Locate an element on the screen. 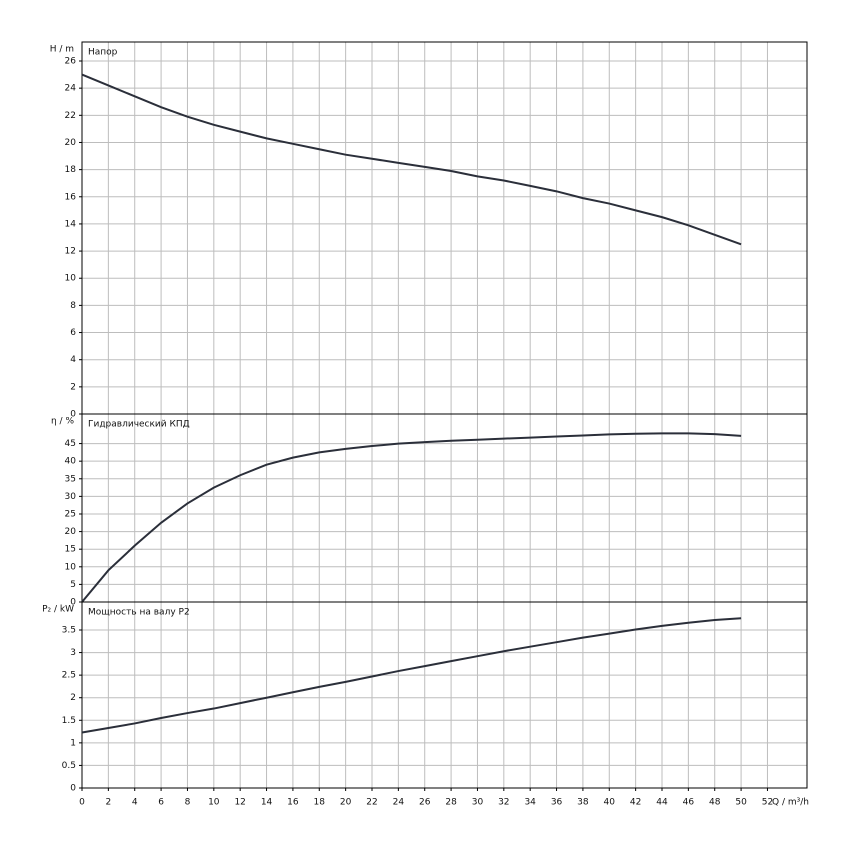 This screenshot has width=850, height=850. x-tick-label: 20 is located at coordinates (346, 803).